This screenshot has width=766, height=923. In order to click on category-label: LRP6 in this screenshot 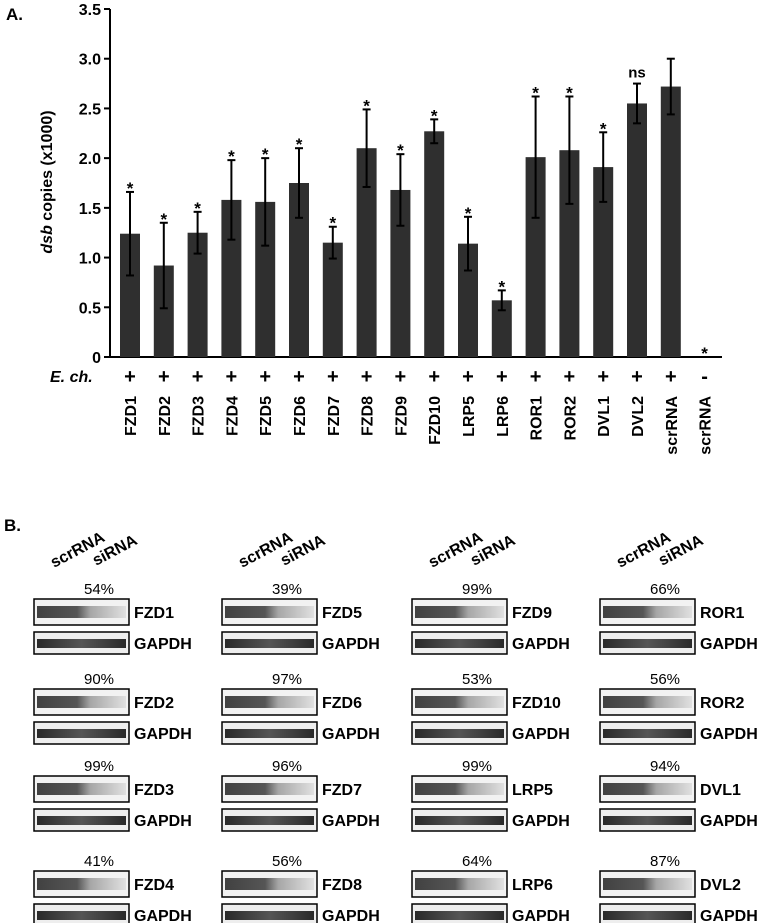, I will do `click(503, 416)`.